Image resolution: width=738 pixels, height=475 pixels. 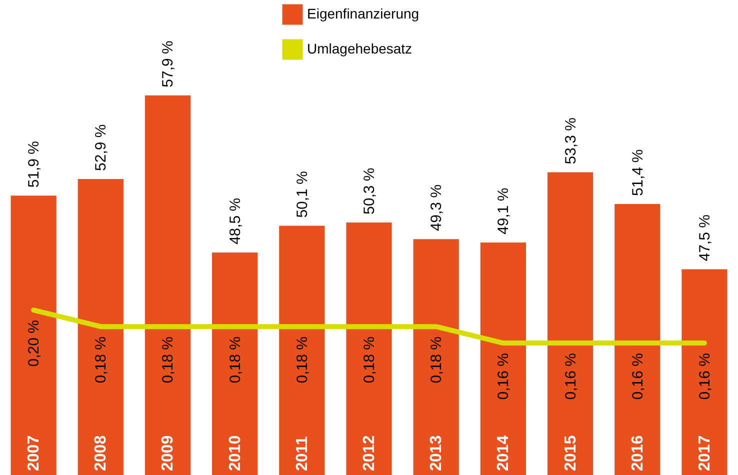 I want to click on data-label: 49,1 %, so click(x=503, y=211).